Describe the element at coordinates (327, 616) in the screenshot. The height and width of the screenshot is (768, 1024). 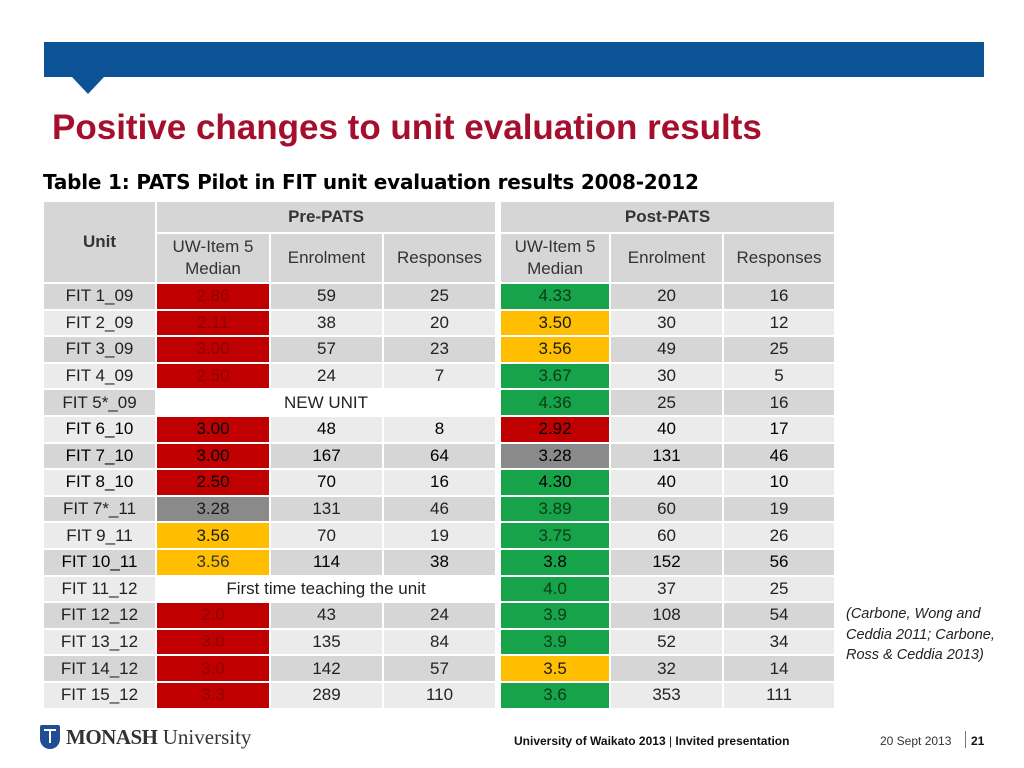
I see `pre-enrolment-cell: 43` at that location.